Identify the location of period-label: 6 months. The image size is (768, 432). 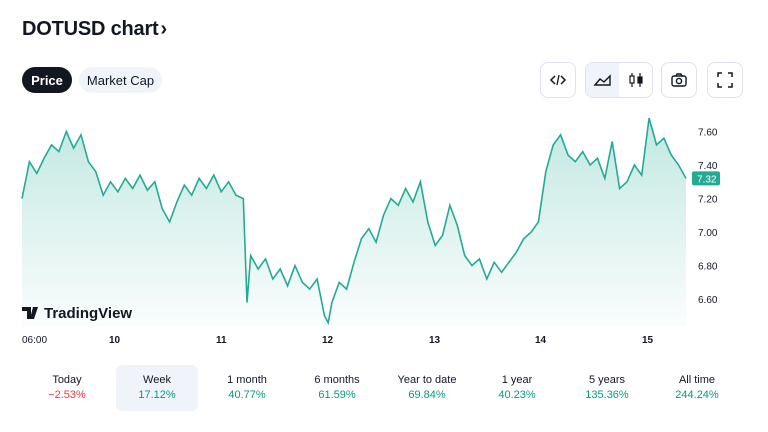
(337, 380).